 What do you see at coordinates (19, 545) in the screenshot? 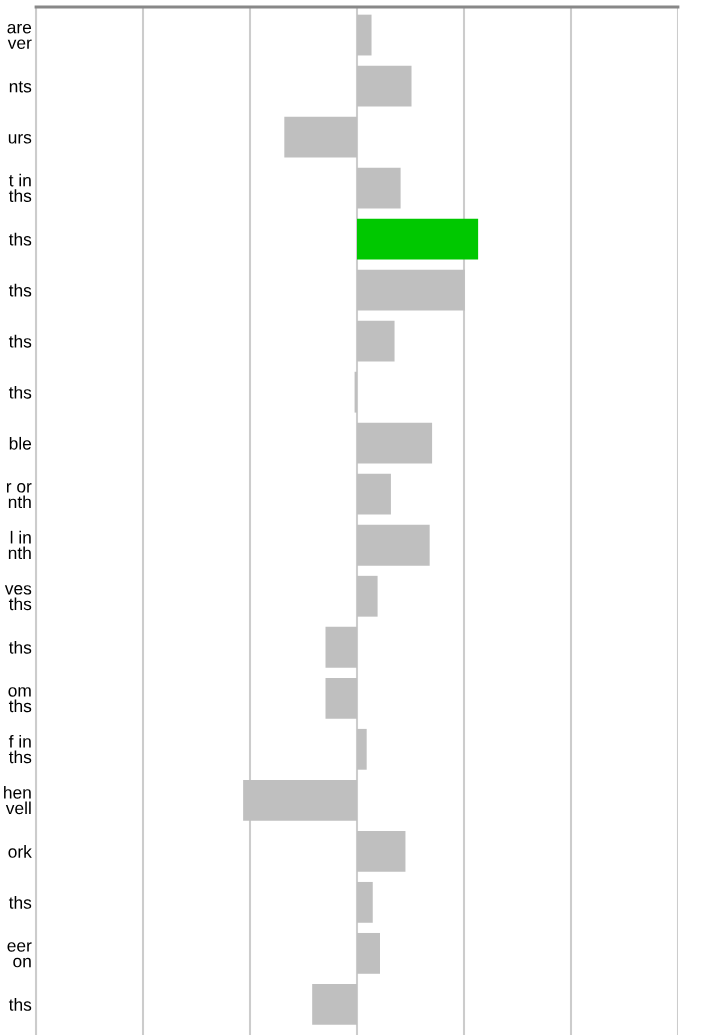
I see `y-tick-label: l in nth` at bounding box center [19, 545].